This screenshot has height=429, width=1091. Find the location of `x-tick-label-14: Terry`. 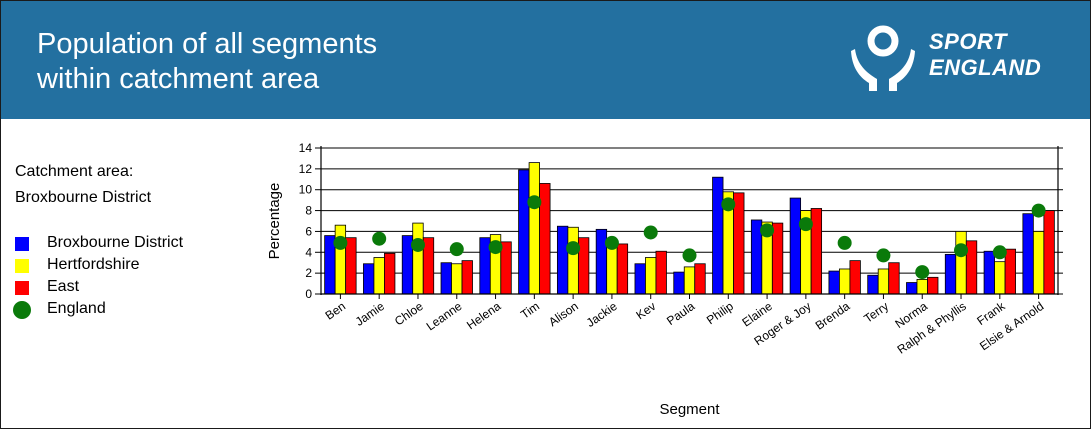

x-tick-label-14: Terry is located at coordinates (876, 312).